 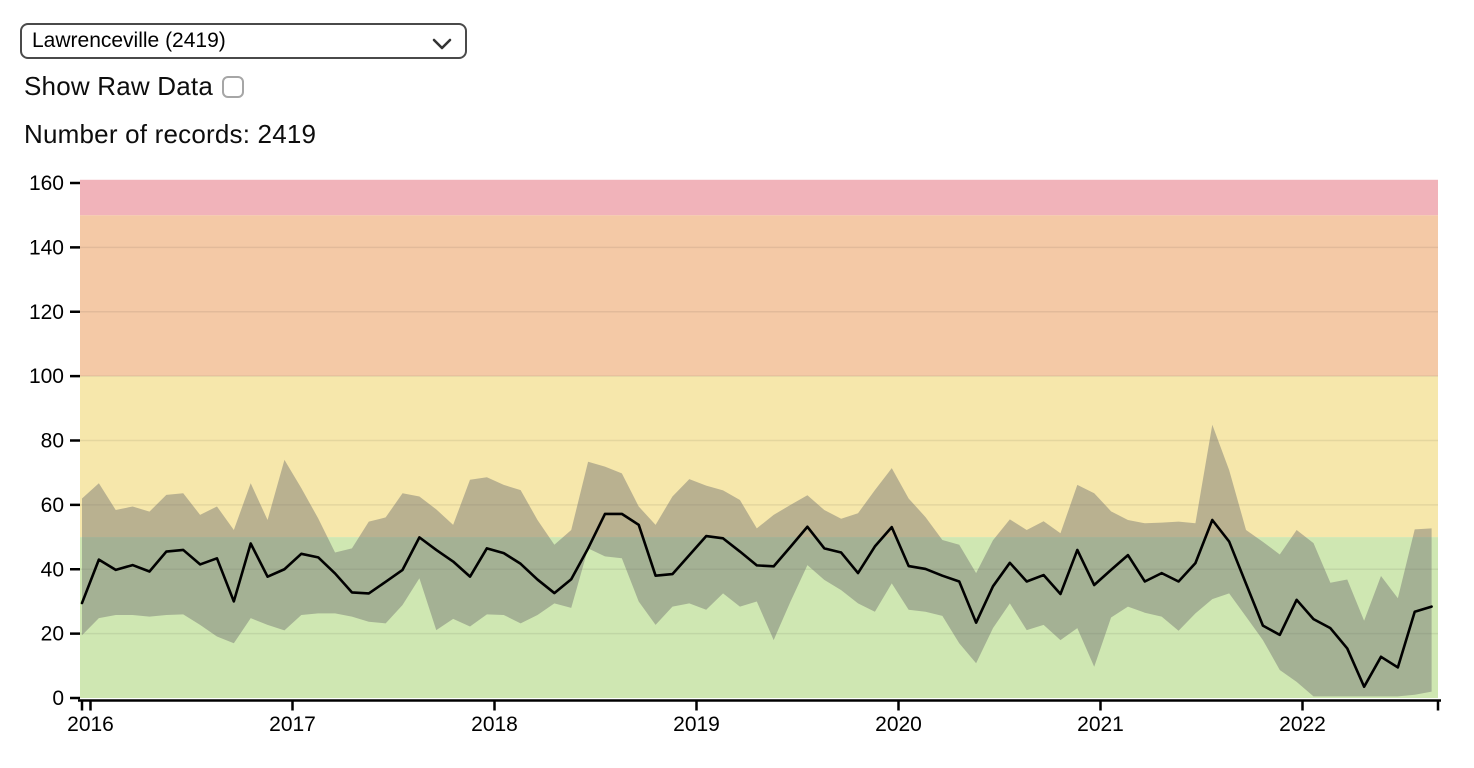 I want to click on x-tick-label: 2017, so click(x=292, y=724).